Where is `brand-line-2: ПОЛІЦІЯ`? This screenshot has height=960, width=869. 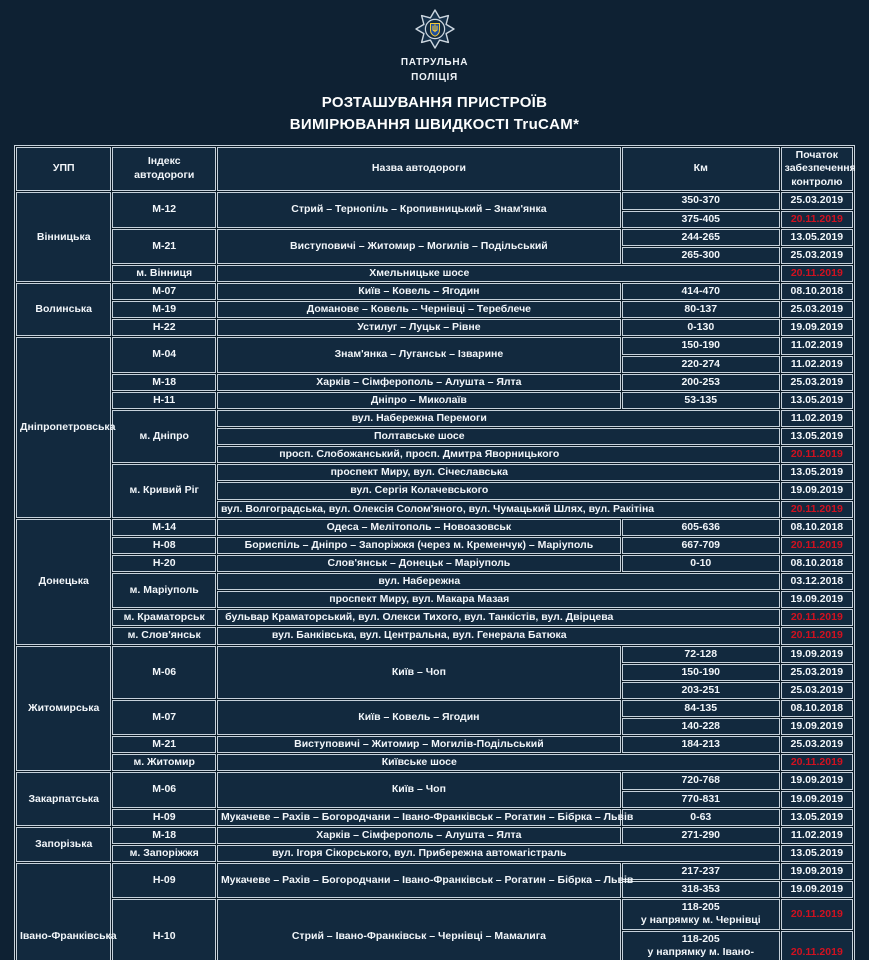 brand-line-2: ПОЛІЦІЯ is located at coordinates (434, 77).